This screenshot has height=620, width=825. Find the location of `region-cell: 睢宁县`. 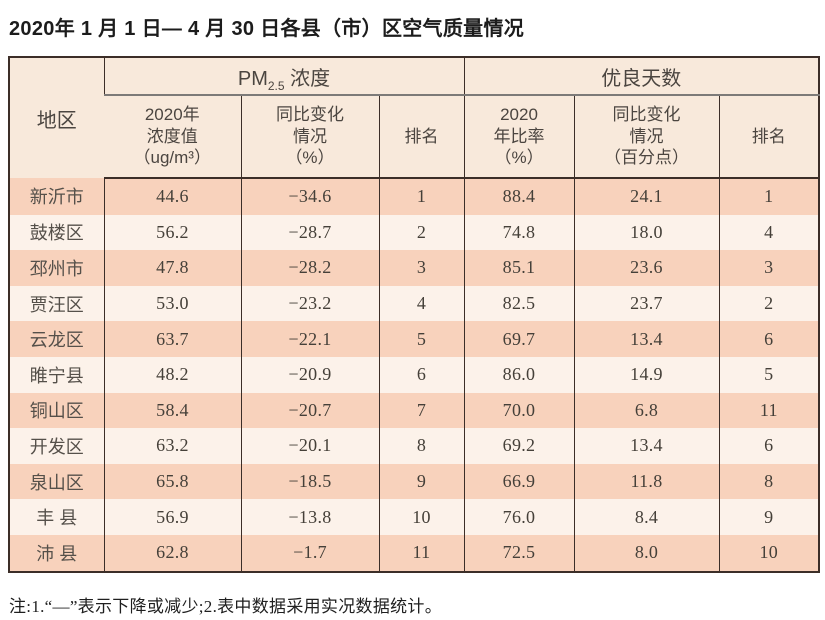

region-cell: 睢宁县 is located at coordinates (56, 375).